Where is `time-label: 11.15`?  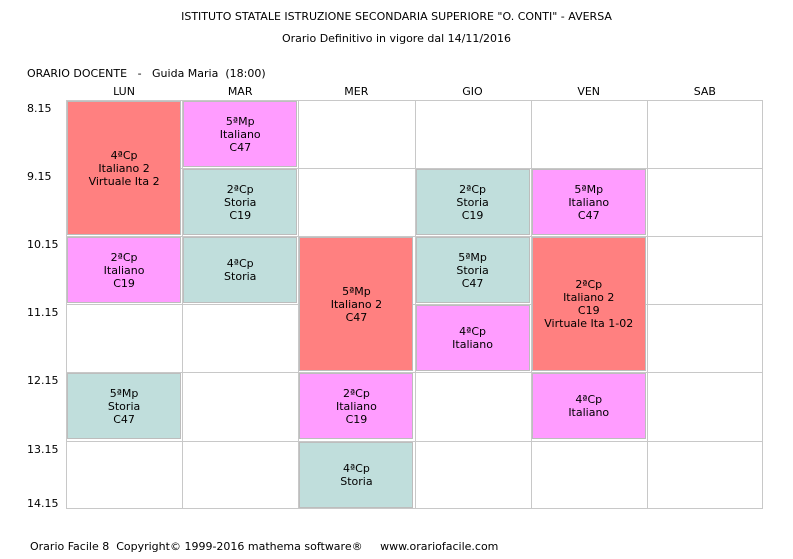
time-label: 11.15 is located at coordinates (43, 313).